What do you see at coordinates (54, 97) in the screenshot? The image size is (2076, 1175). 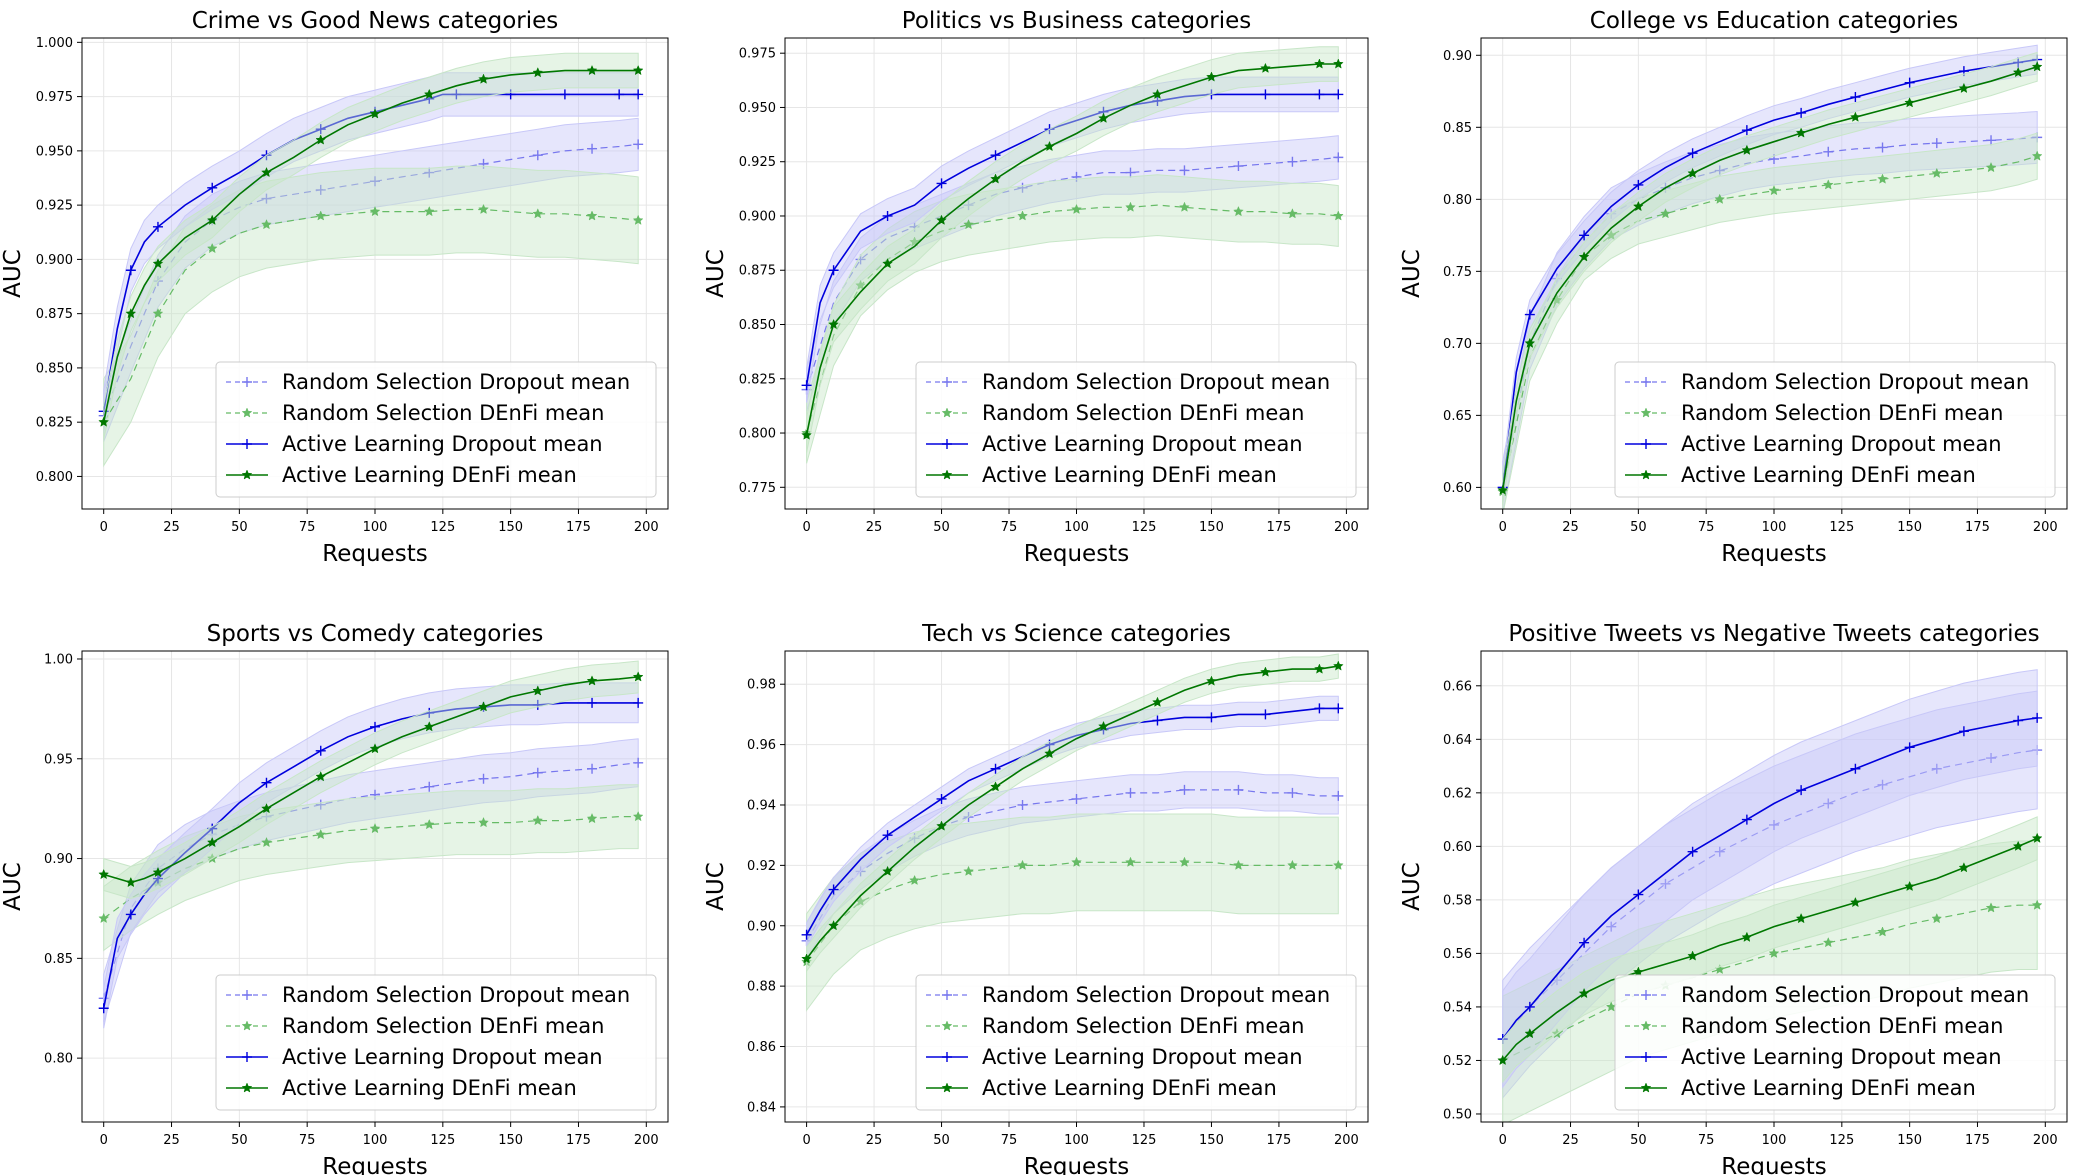 I see `y-tick-label: 0.975` at bounding box center [54, 97].